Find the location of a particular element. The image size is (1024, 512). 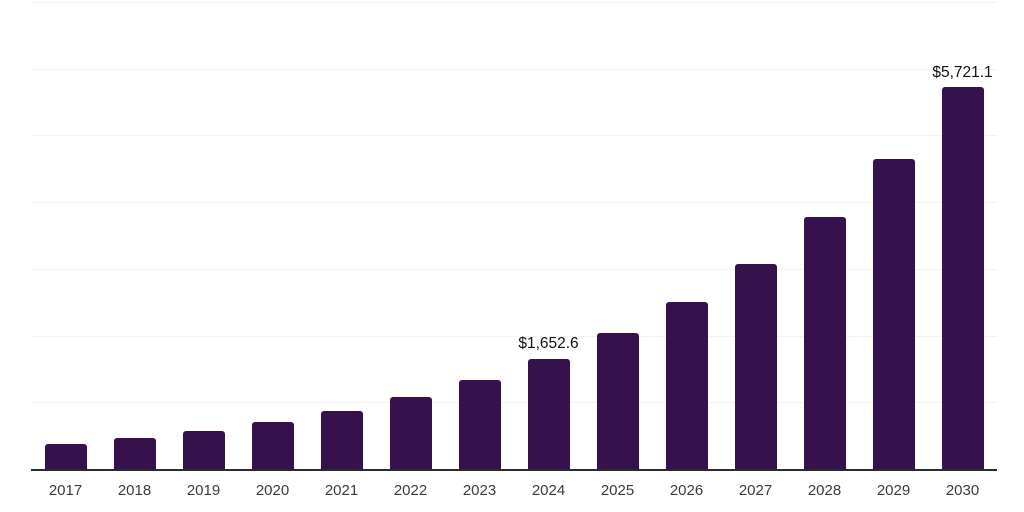

x-tick-2027: 2027 is located at coordinates (755, 490).